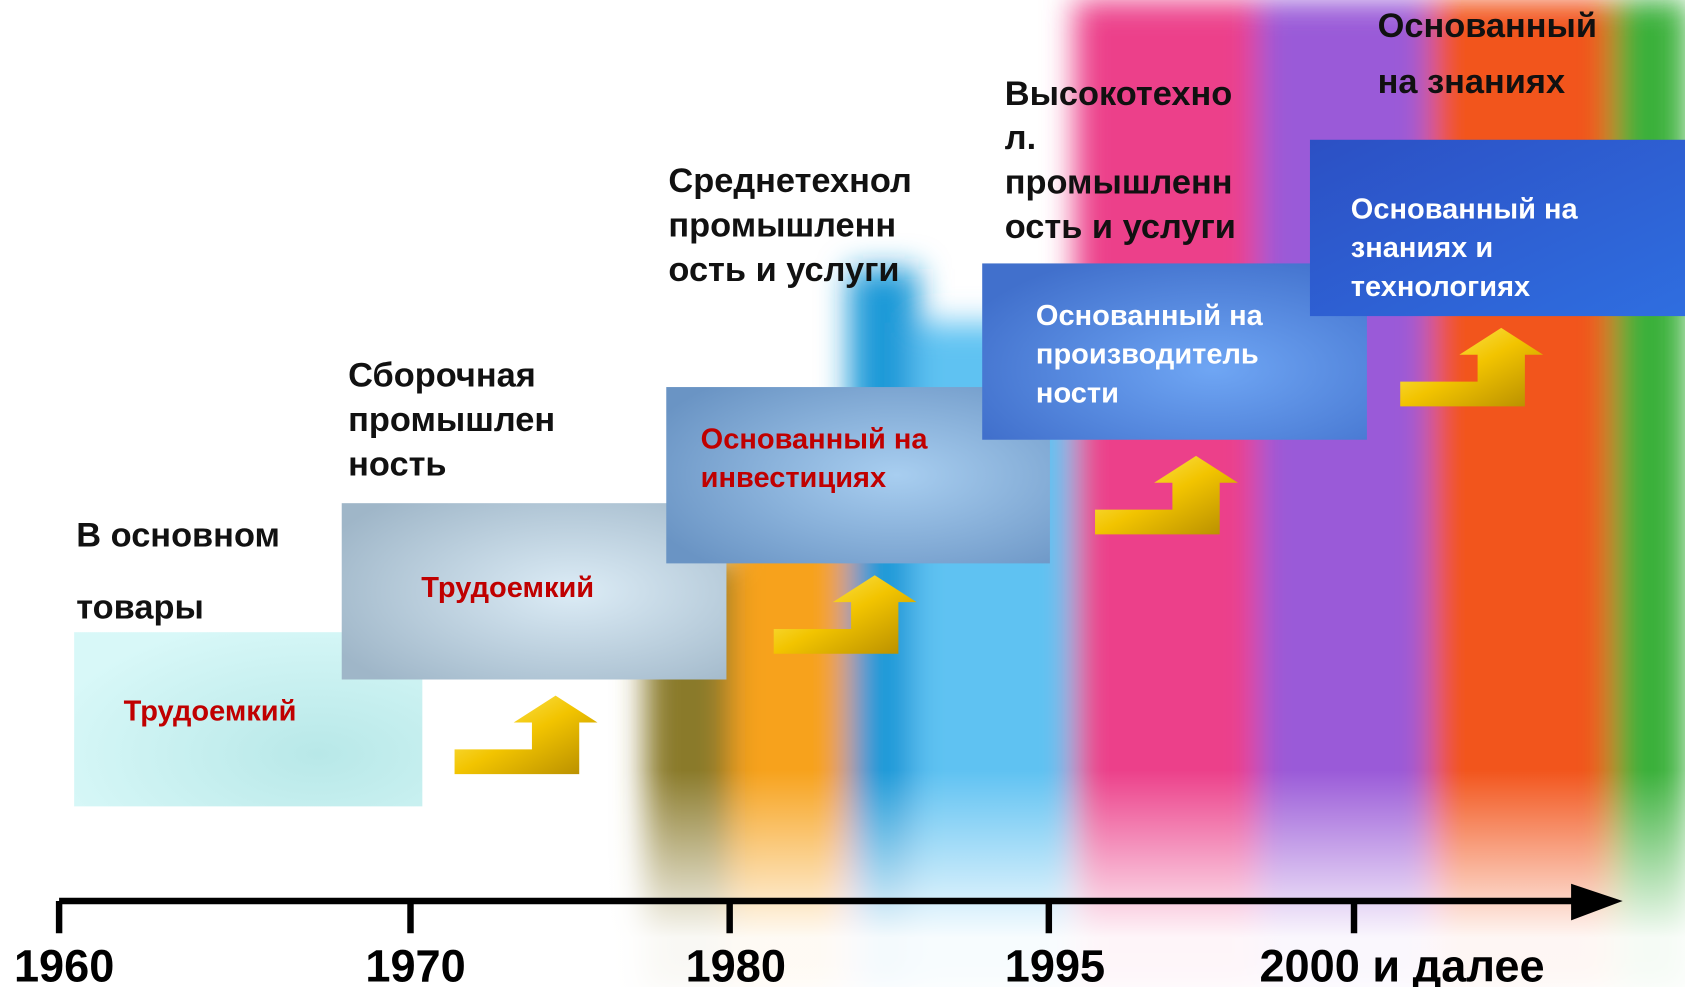 The width and height of the screenshot is (1685, 987). I want to click on stage-heading: Основанный, so click(1487, 26).